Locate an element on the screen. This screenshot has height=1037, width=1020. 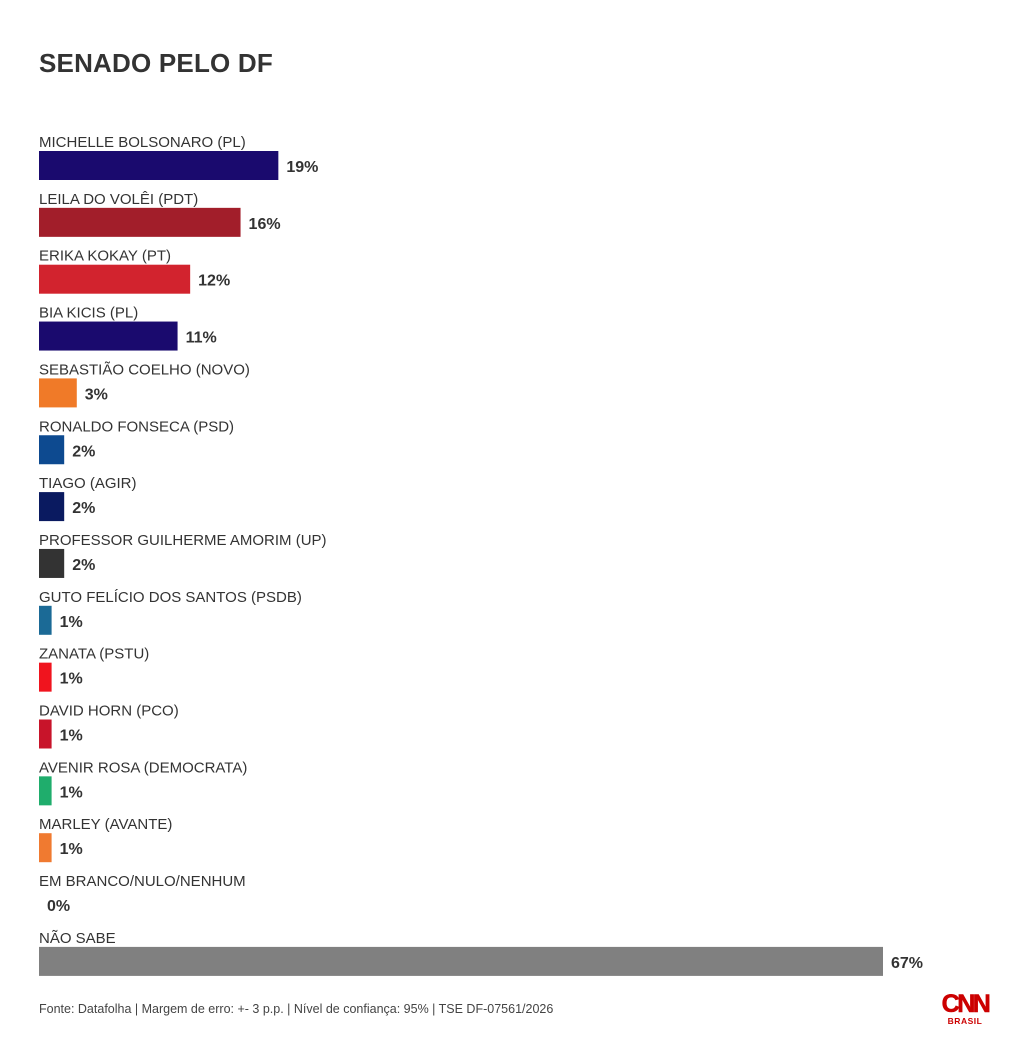
category-label: ZANATA (PSTU) is located at coordinates (94, 654).